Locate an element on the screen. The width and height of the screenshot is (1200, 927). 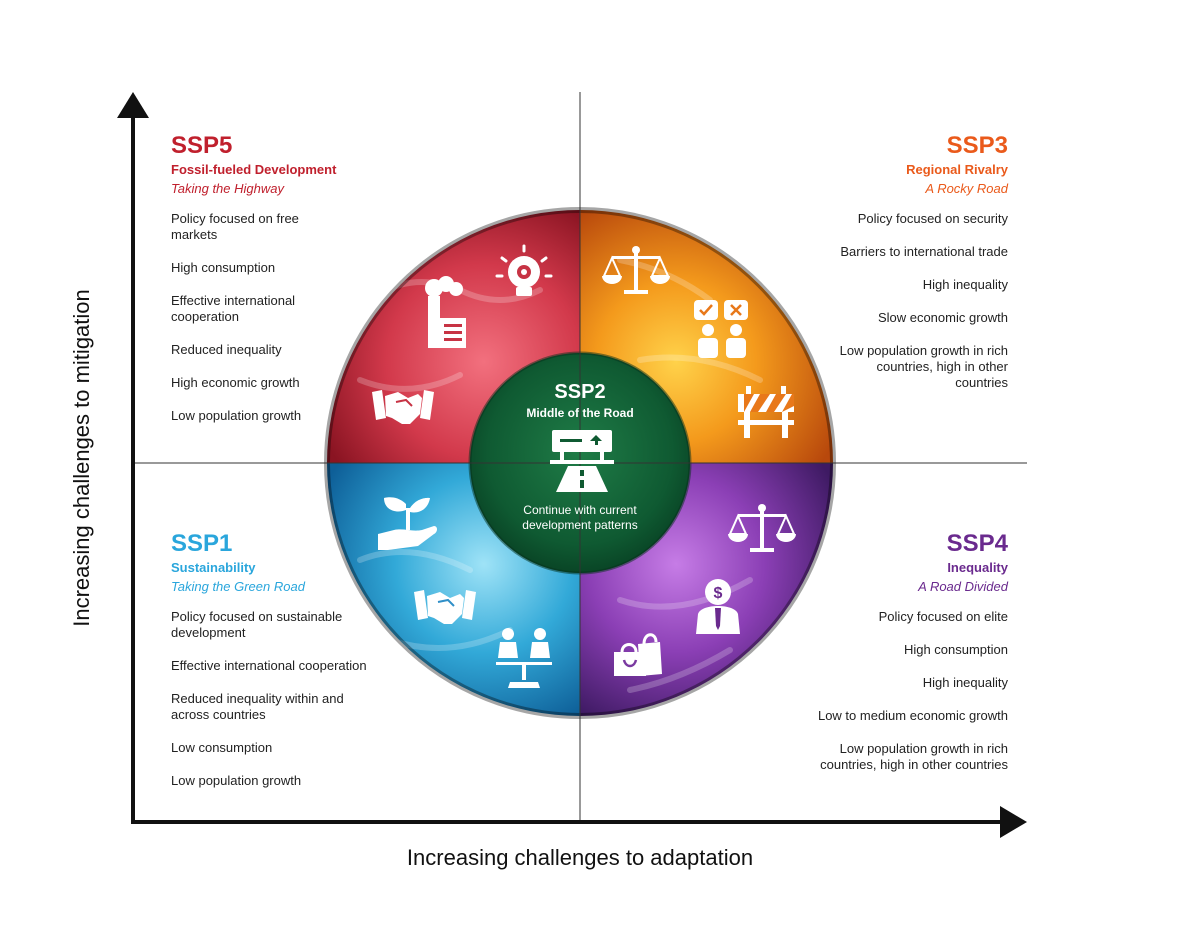
ssp5-name: Fossil-fueled Development is located at coordinates (278, 170).